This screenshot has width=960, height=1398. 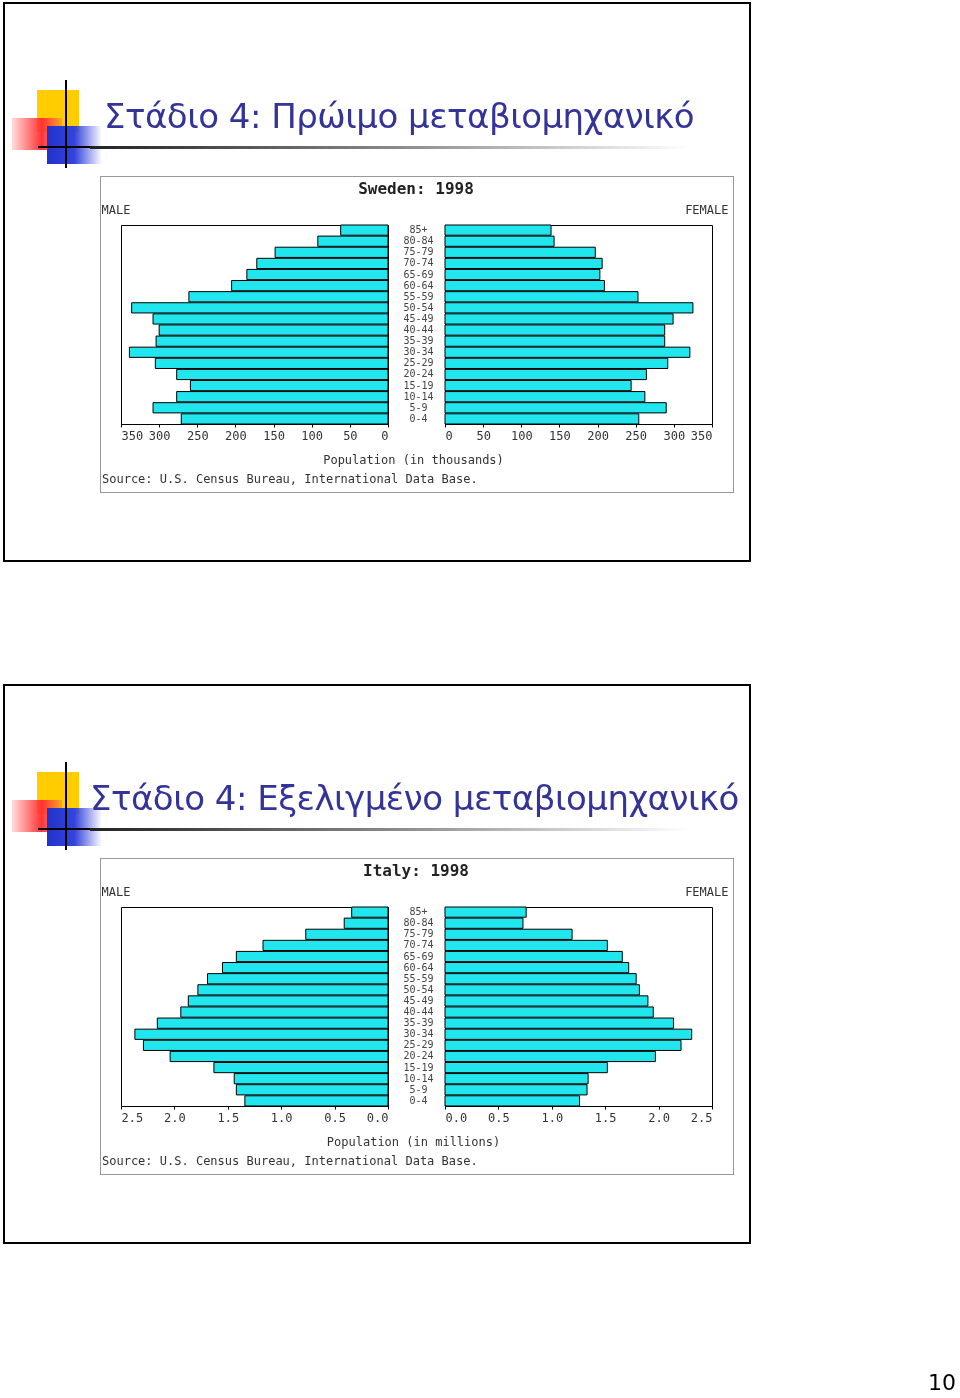 What do you see at coordinates (413, 1141) in the screenshot?
I see `x-axis-title: Population (in millions)` at bounding box center [413, 1141].